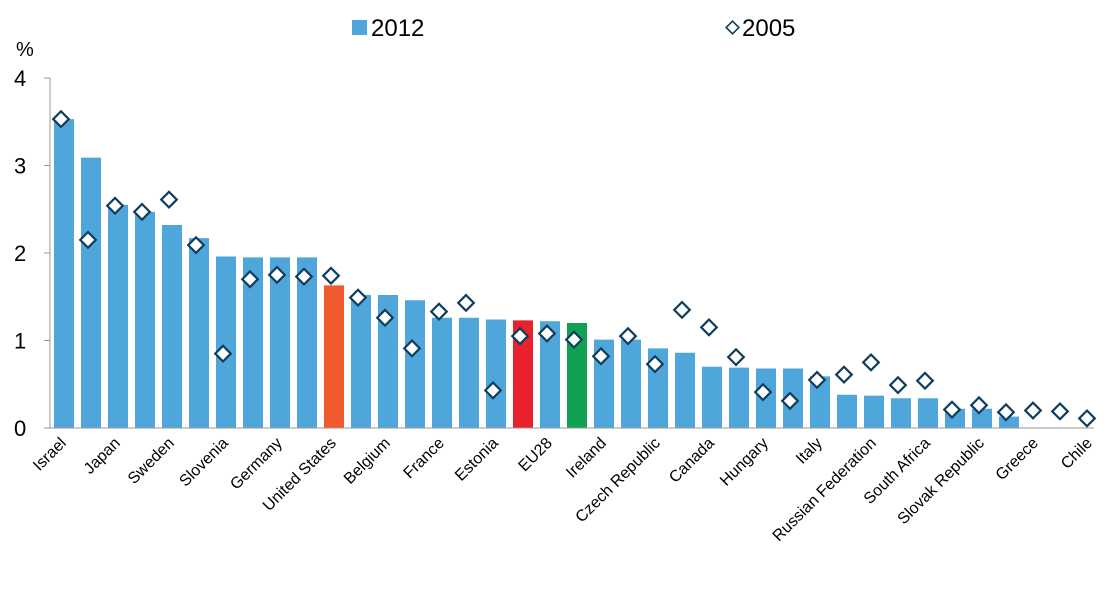 The image size is (1113, 599). Describe the element at coordinates (32, 253) in the screenshot. I see `y-axis: 0 1 2 3 4` at that location.